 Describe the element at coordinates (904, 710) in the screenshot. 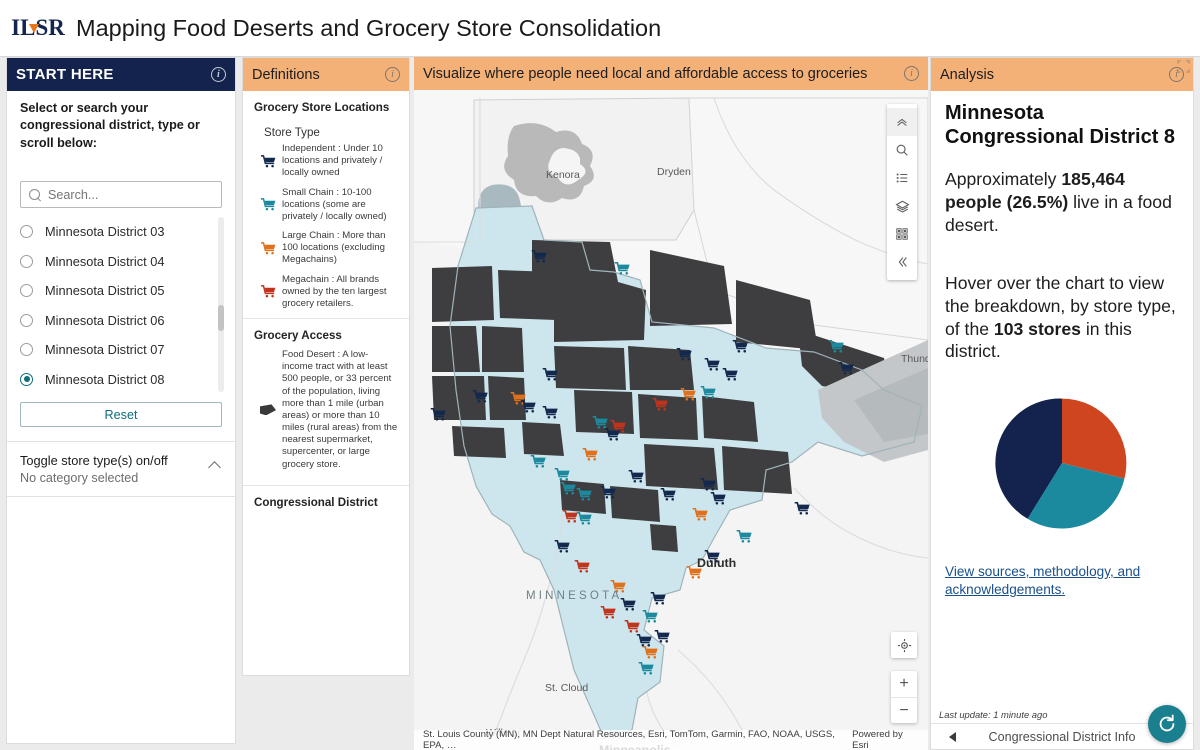

I see `zoom-out-button: −` at that location.